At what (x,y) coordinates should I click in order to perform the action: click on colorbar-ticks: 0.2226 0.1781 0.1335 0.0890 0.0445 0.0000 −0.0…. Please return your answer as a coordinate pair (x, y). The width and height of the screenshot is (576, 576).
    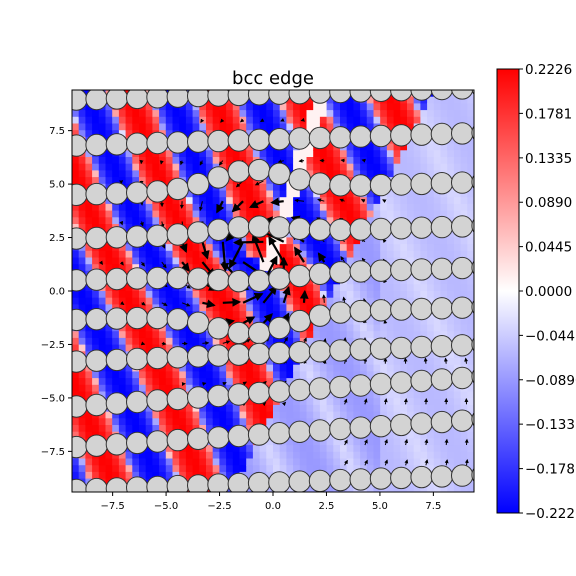
    Looking at the image, I should click on (547, 292).